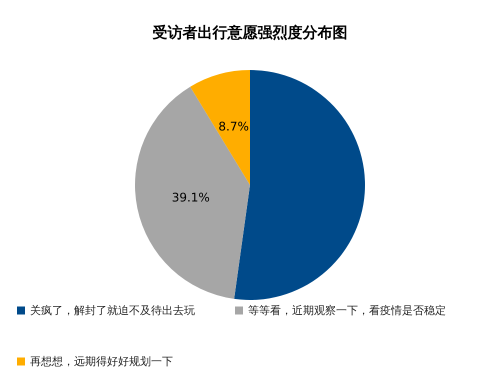  Describe the element at coordinates (347, 310) in the screenshot. I see `legend-label: 等等看，近期观察一下，看疫情是否稳定` at that location.